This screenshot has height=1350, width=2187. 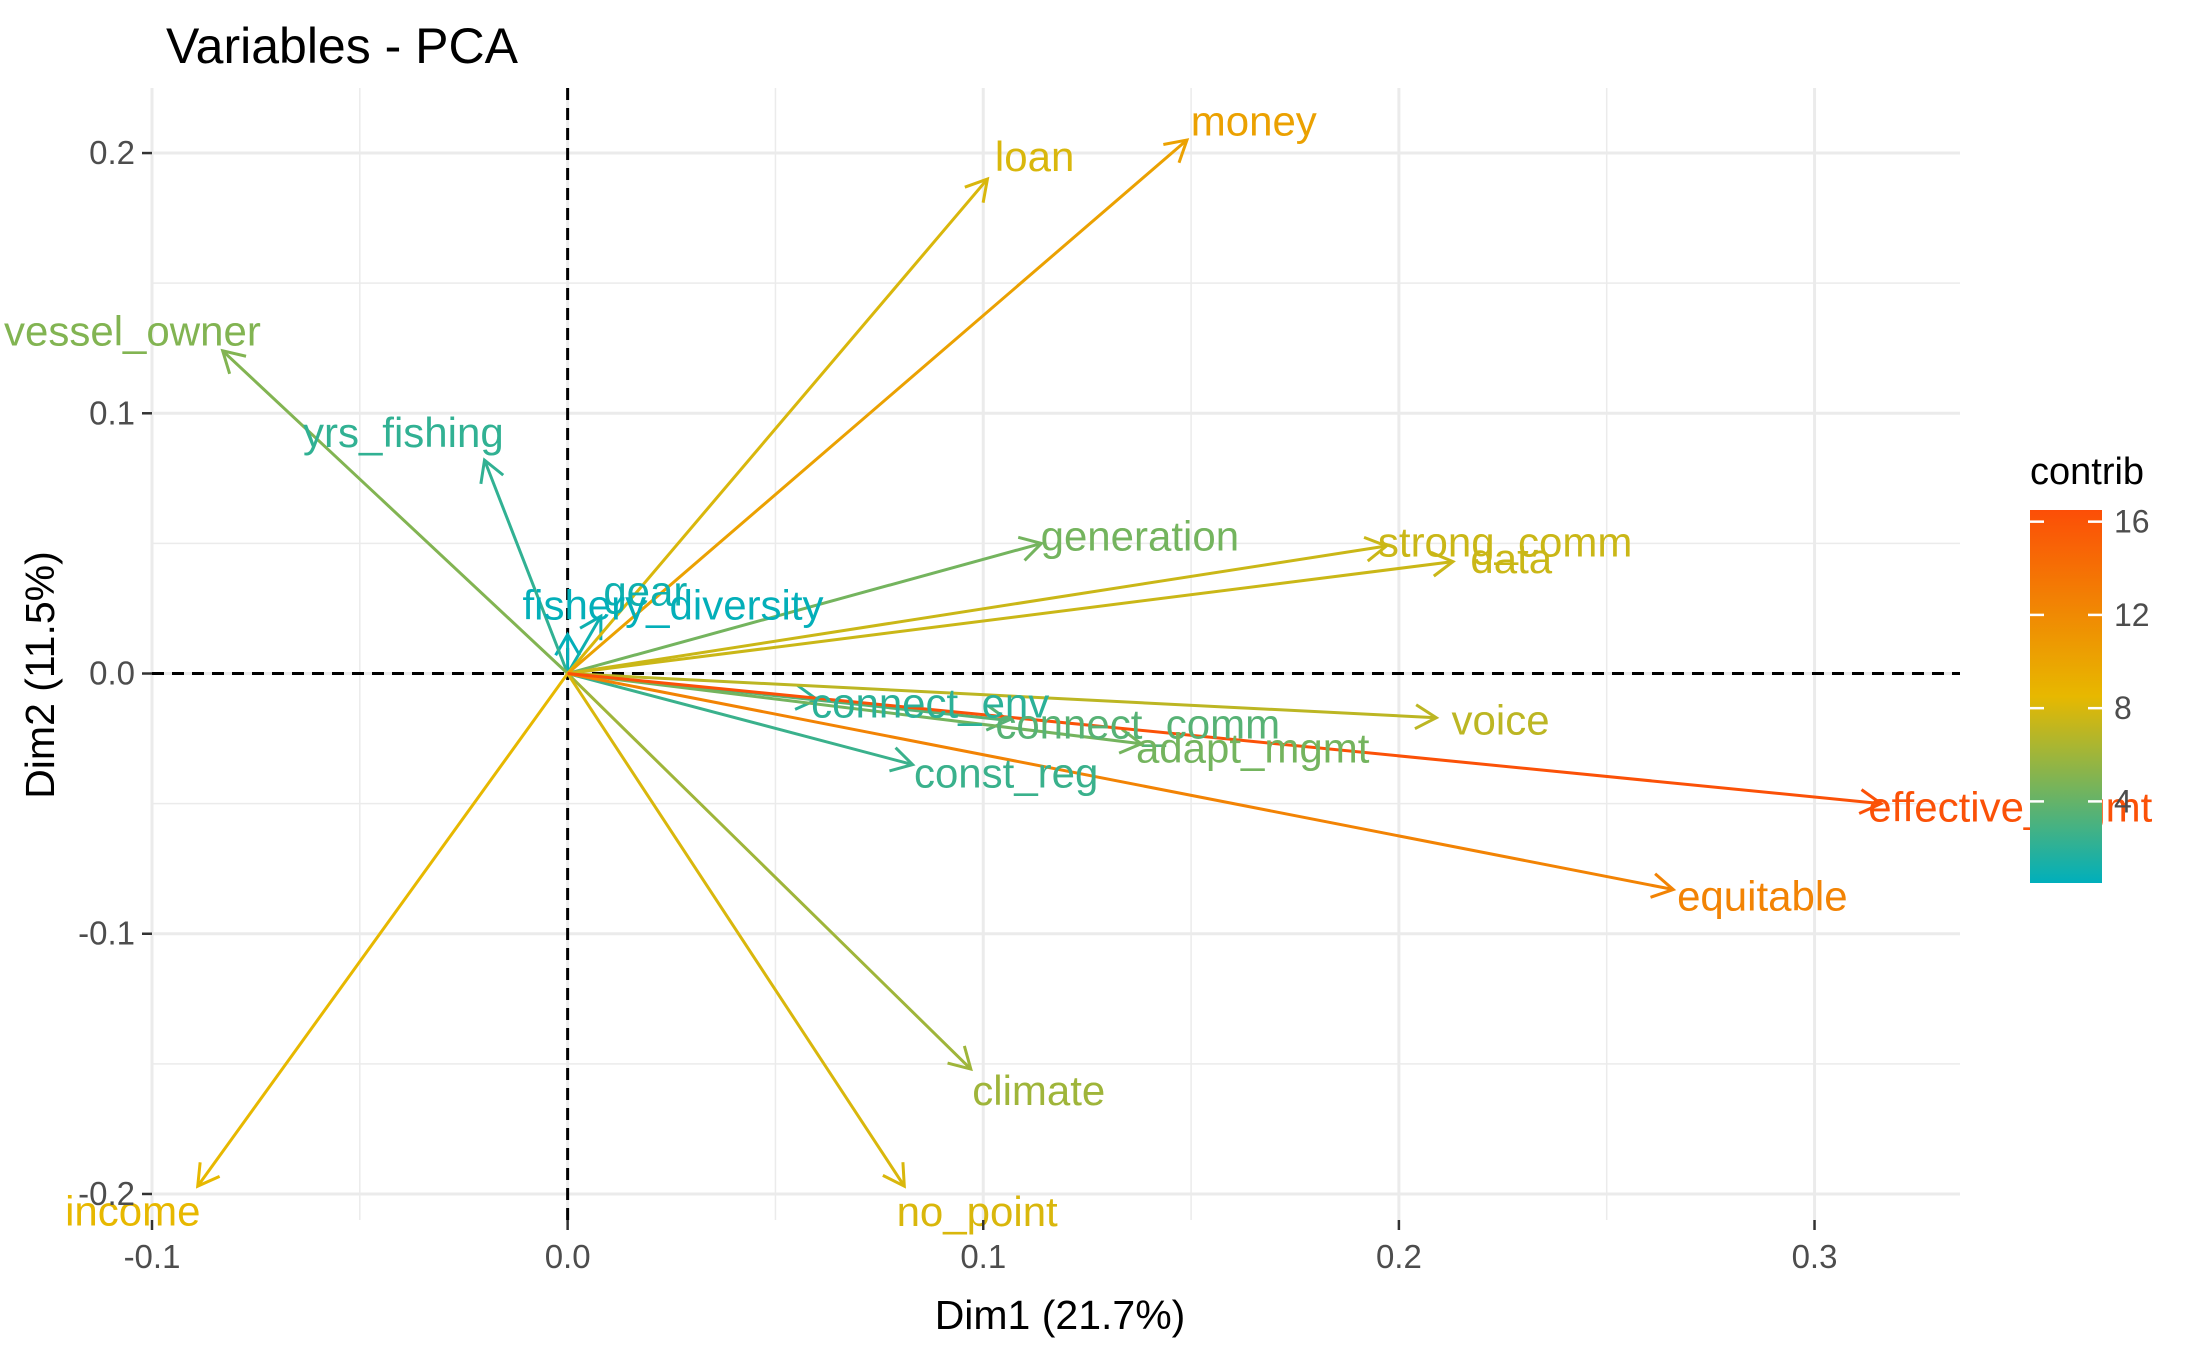 I want to click on x-tick-label: 0.1, so click(x=983, y=1256).